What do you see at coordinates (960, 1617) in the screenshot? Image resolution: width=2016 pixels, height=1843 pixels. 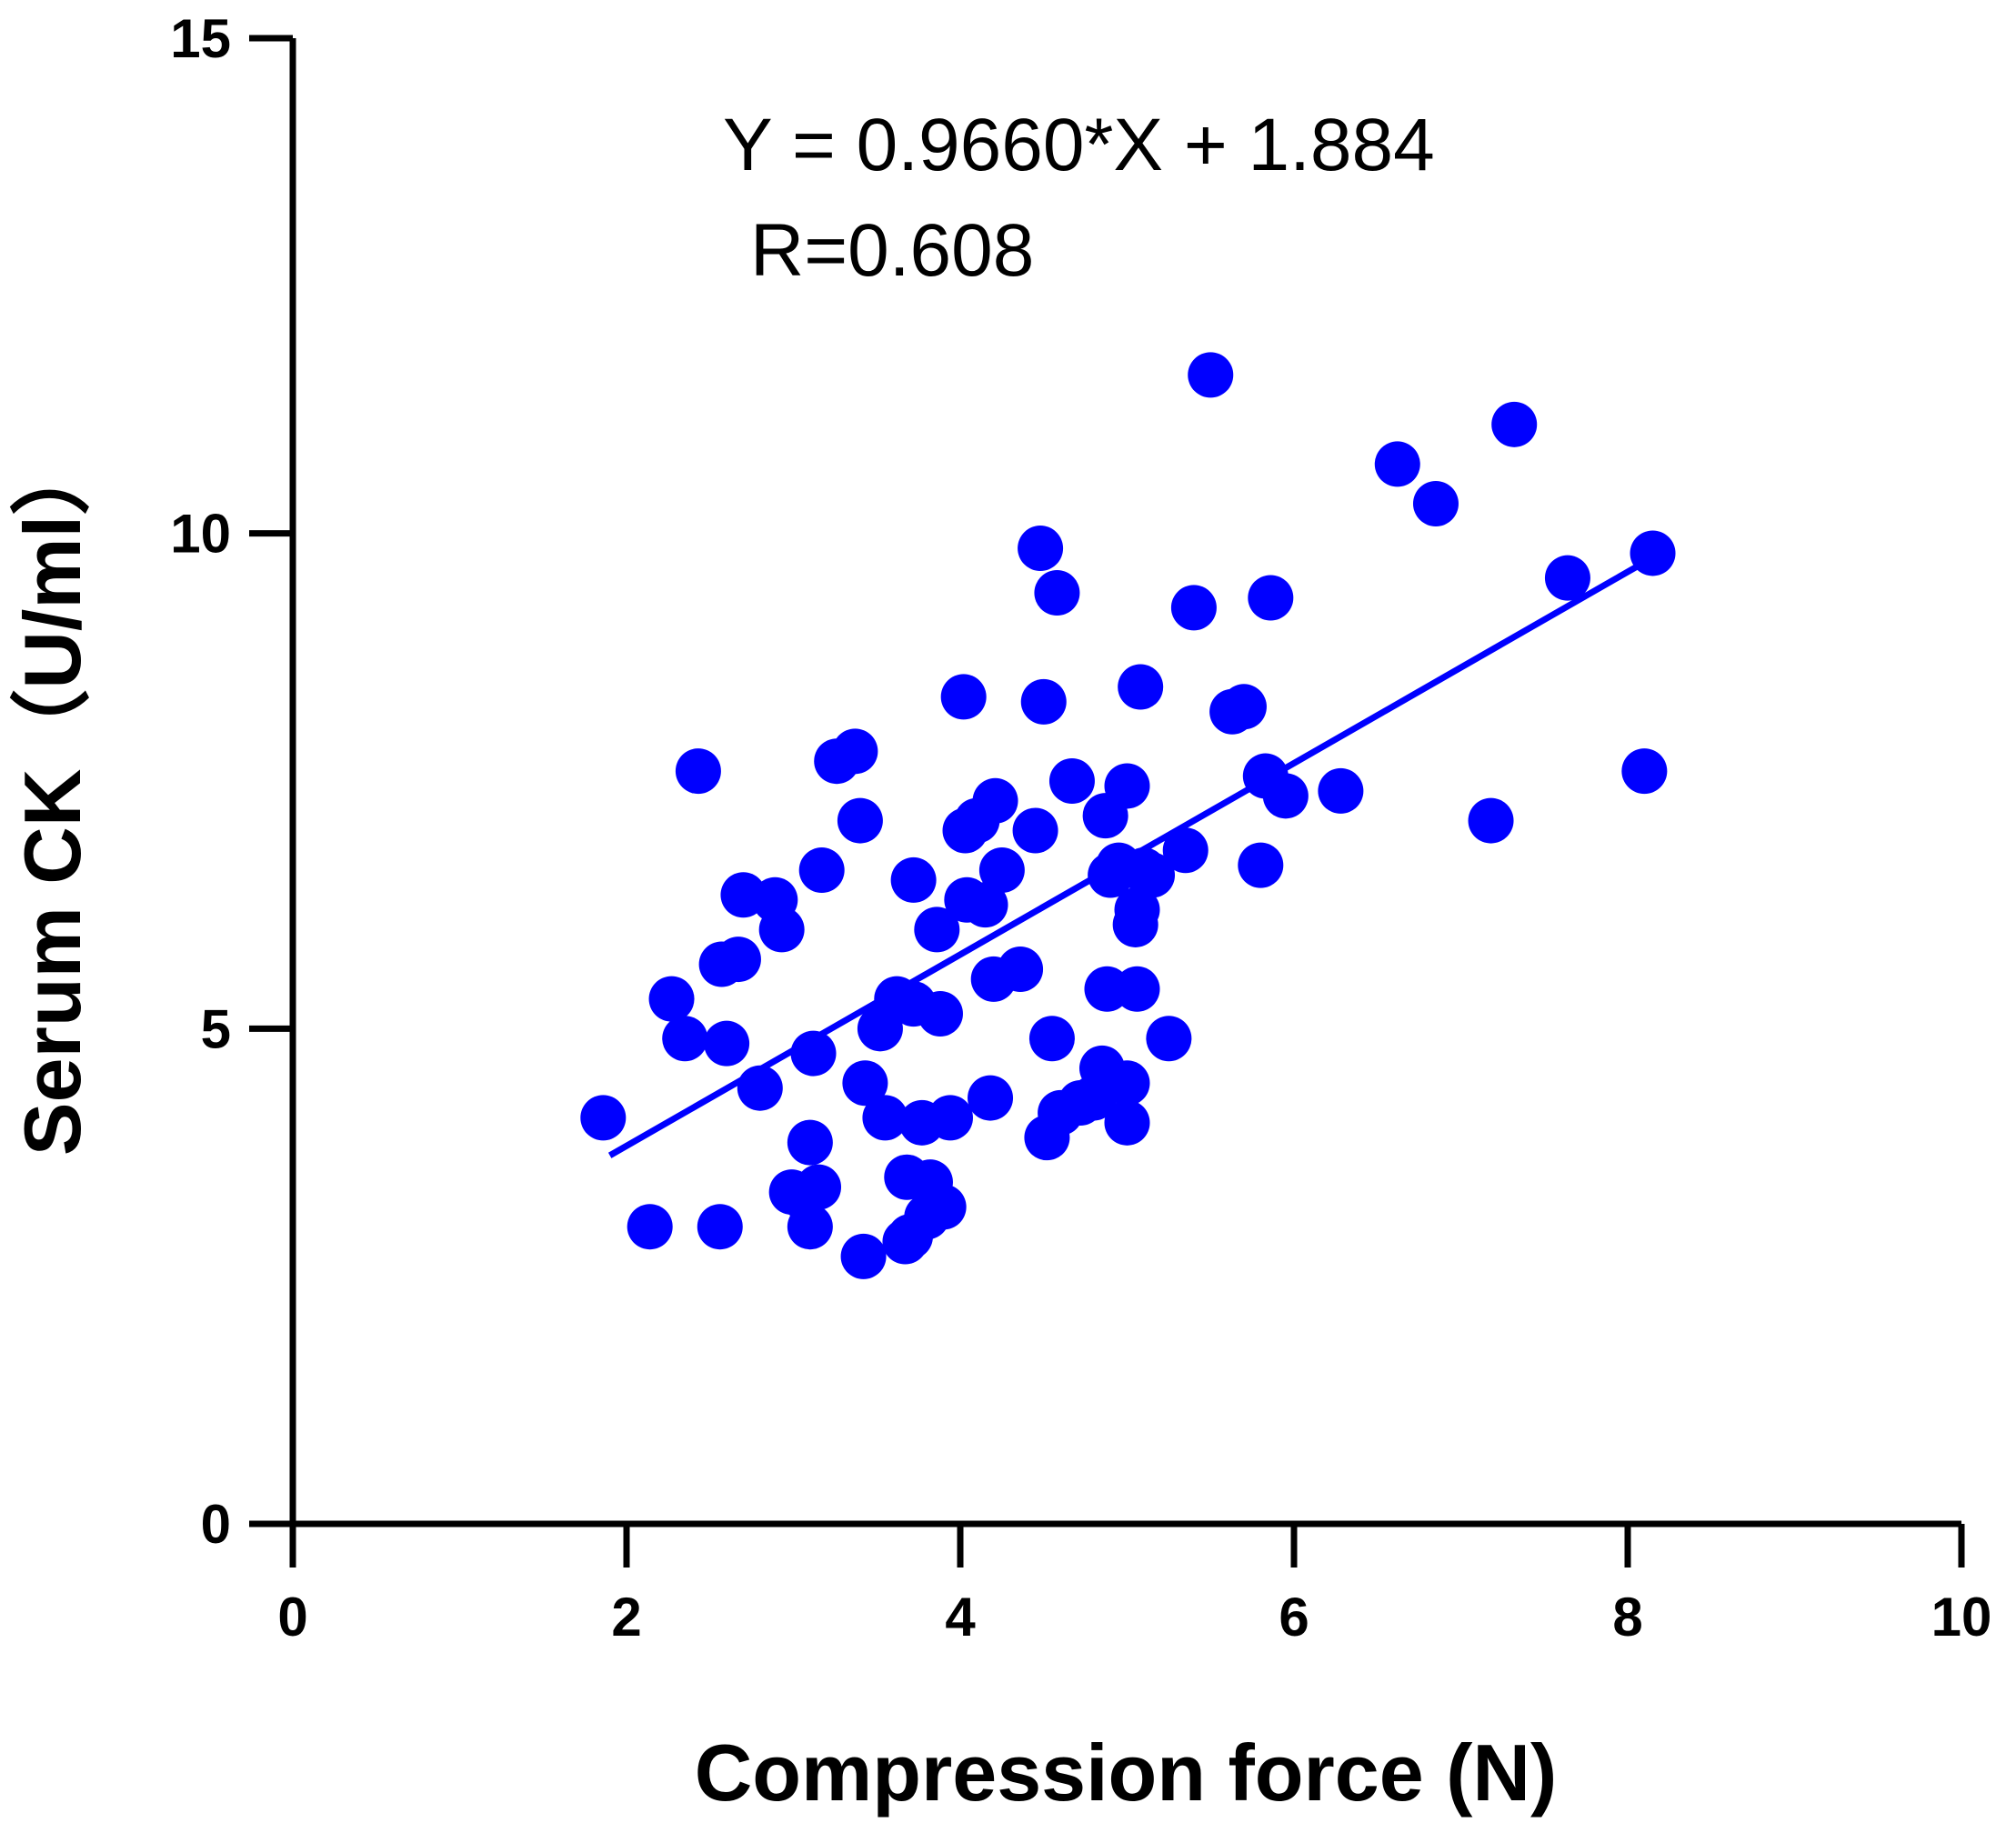 I see `x-tick-label: 4` at bounding box center [960, 1617].